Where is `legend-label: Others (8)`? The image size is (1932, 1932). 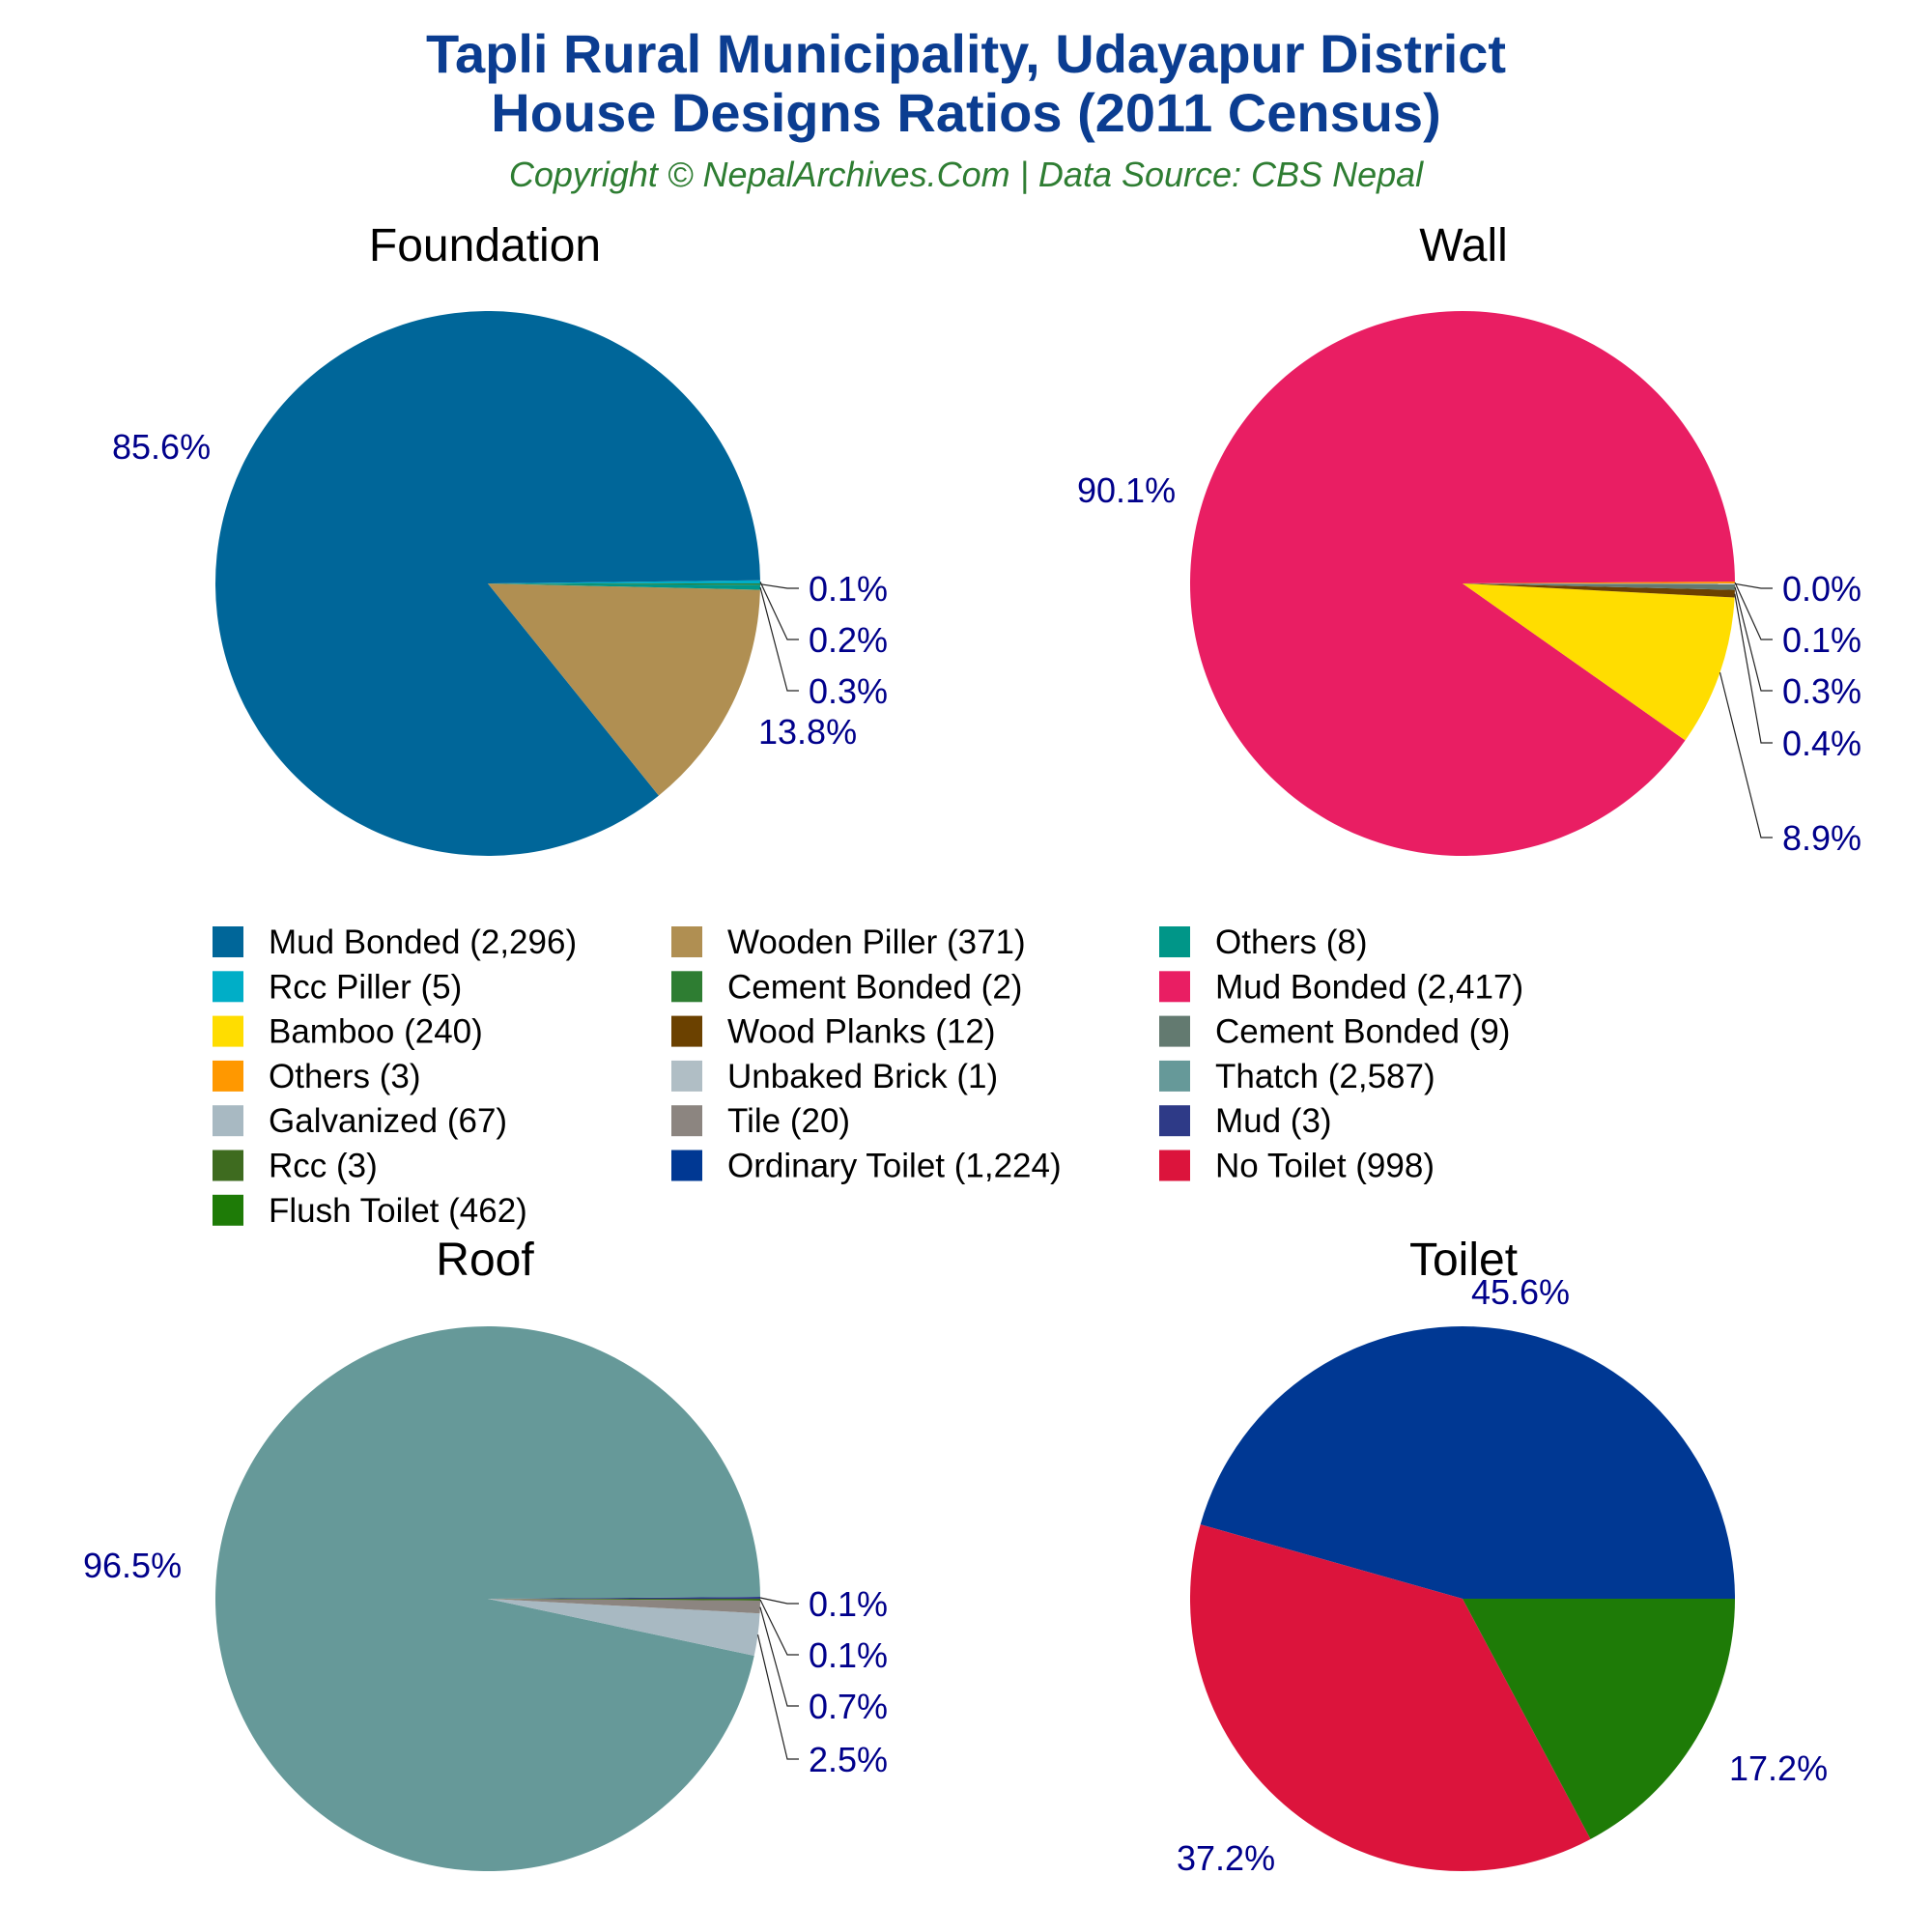
legend-label: Others (8) is located at coordinates (1291, 942).